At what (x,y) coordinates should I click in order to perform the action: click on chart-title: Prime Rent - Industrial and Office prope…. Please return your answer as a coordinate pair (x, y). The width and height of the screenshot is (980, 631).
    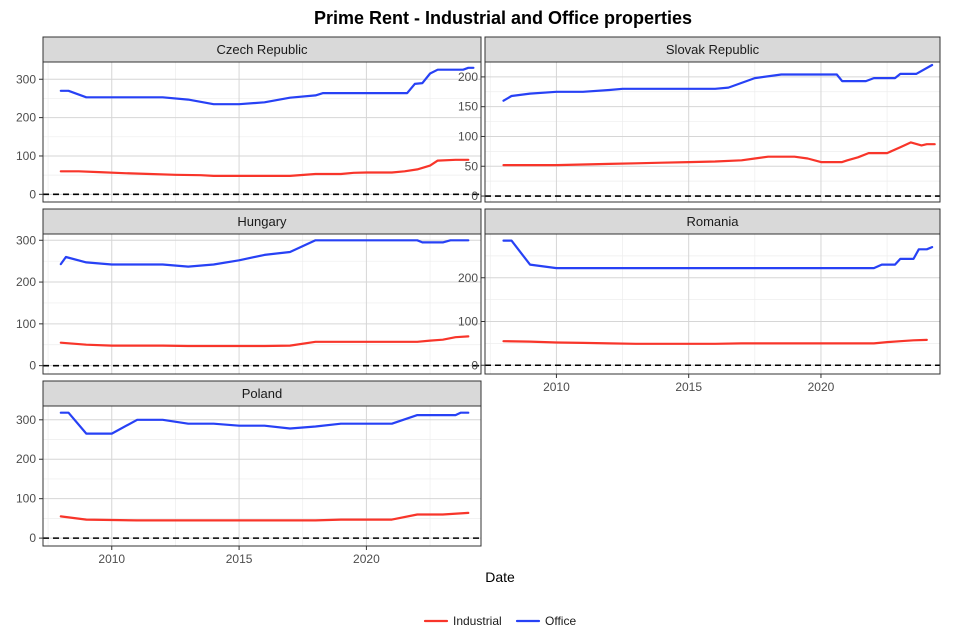
    Looking at the image, I should click on (503, 18).